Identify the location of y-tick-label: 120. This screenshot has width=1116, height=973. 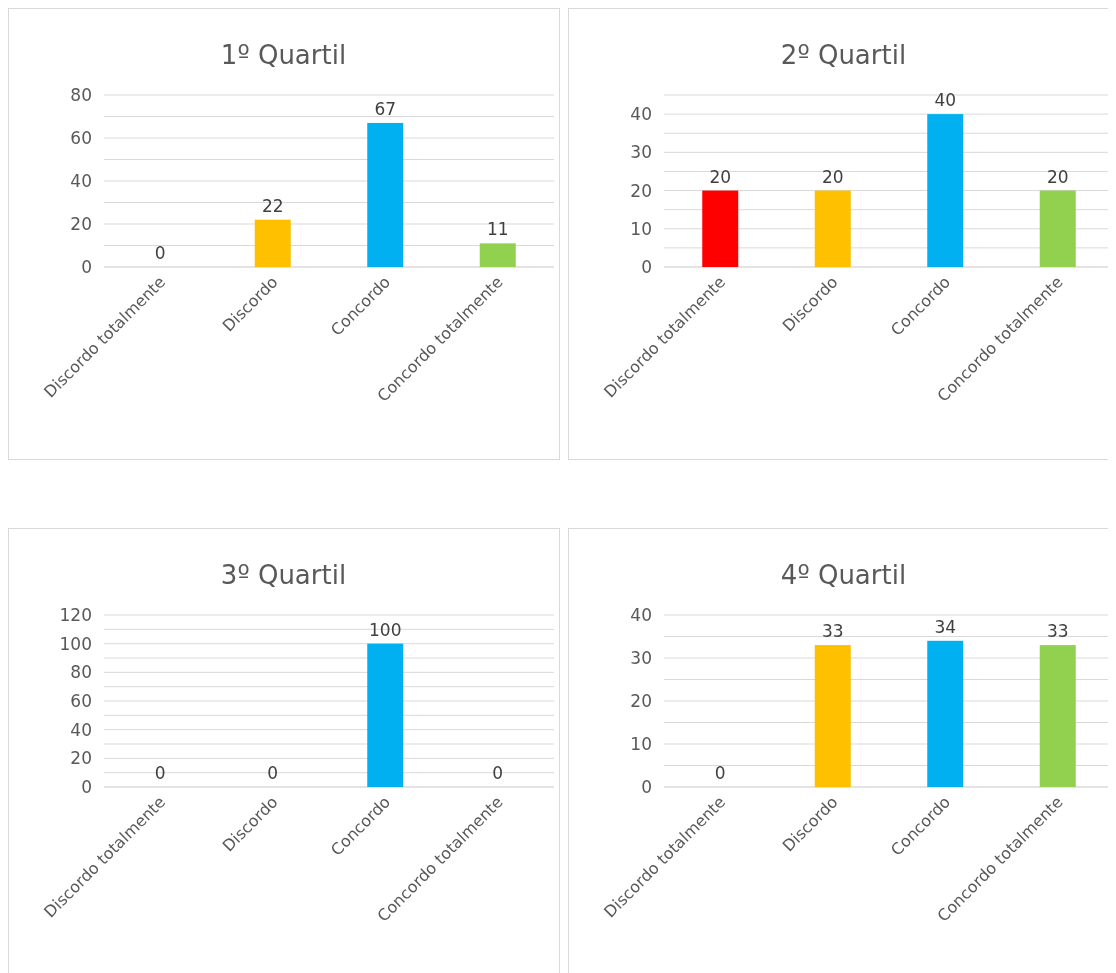
(75, 614).